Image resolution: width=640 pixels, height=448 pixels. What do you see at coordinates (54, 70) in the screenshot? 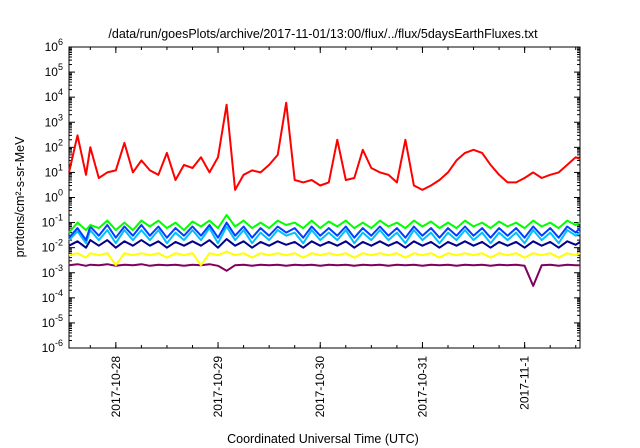
I see `y-tick-label: 10⁵` at bounding box center [54, 70].